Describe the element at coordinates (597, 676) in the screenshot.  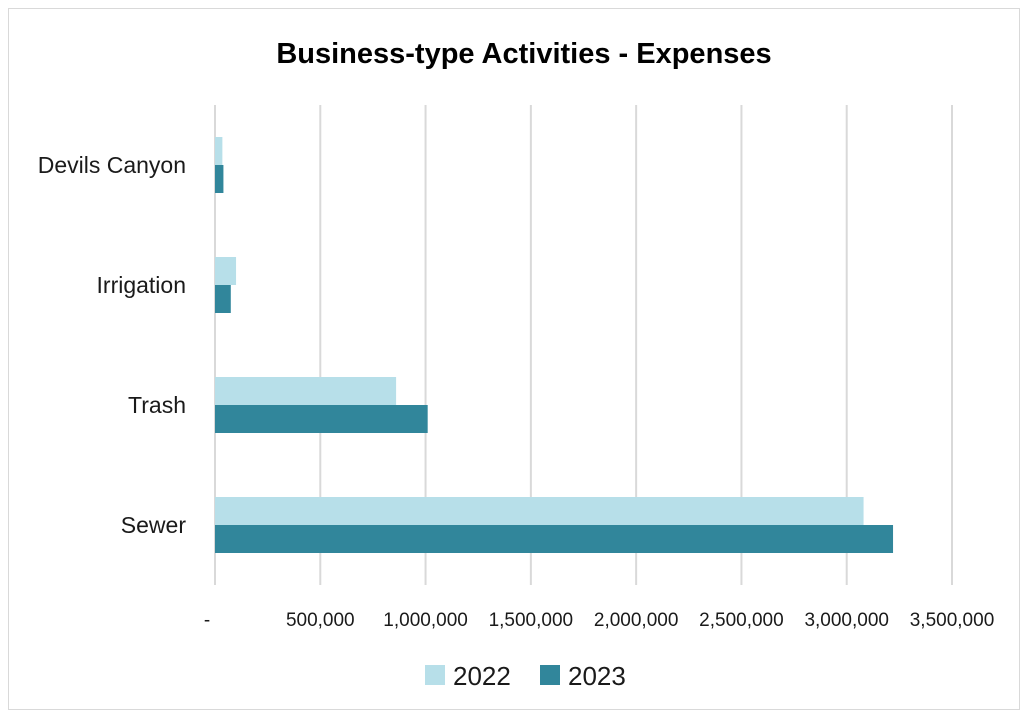
I see `legend-label-2023: 2023` at that location.